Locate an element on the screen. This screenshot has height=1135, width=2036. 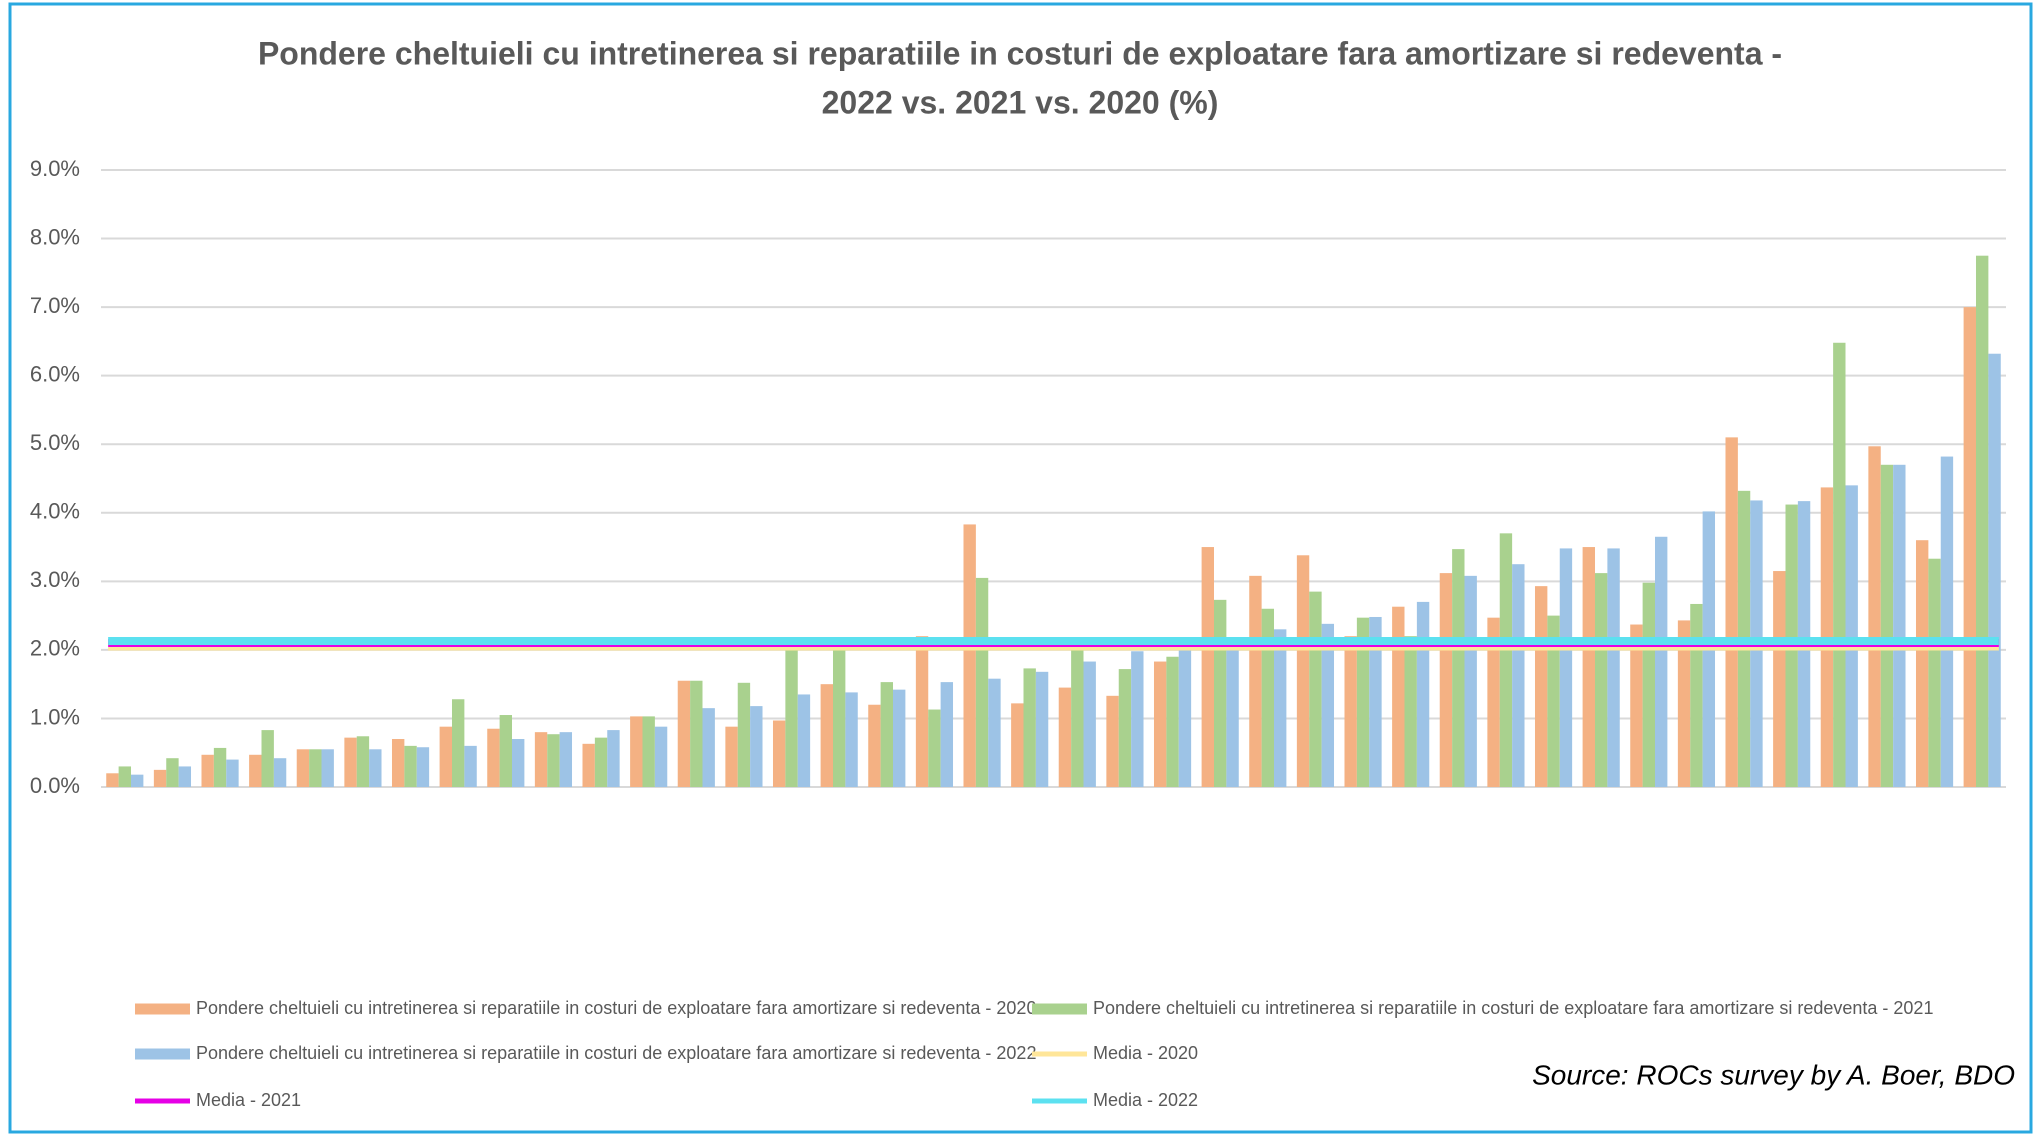
y-tick-label: 2.0% is located at coordinates (55, 648).